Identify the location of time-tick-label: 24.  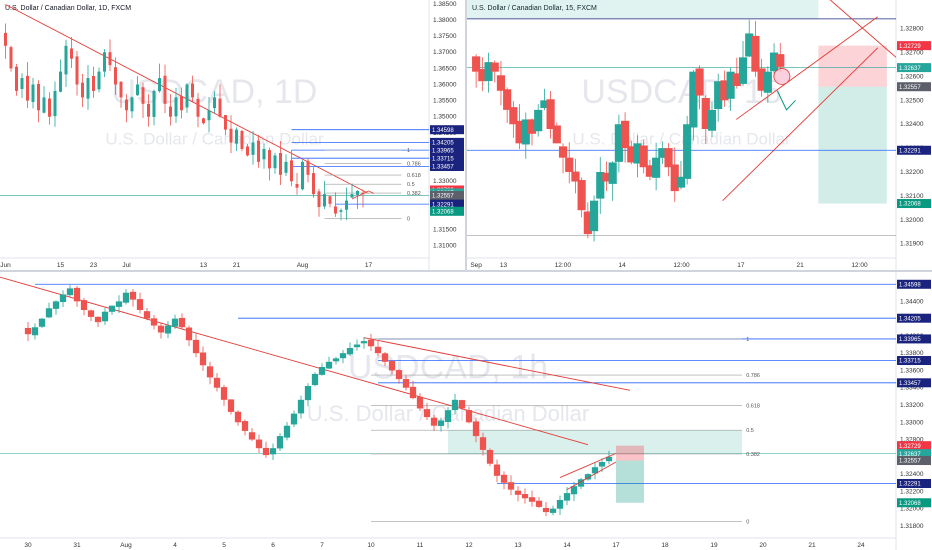
(861, 545).